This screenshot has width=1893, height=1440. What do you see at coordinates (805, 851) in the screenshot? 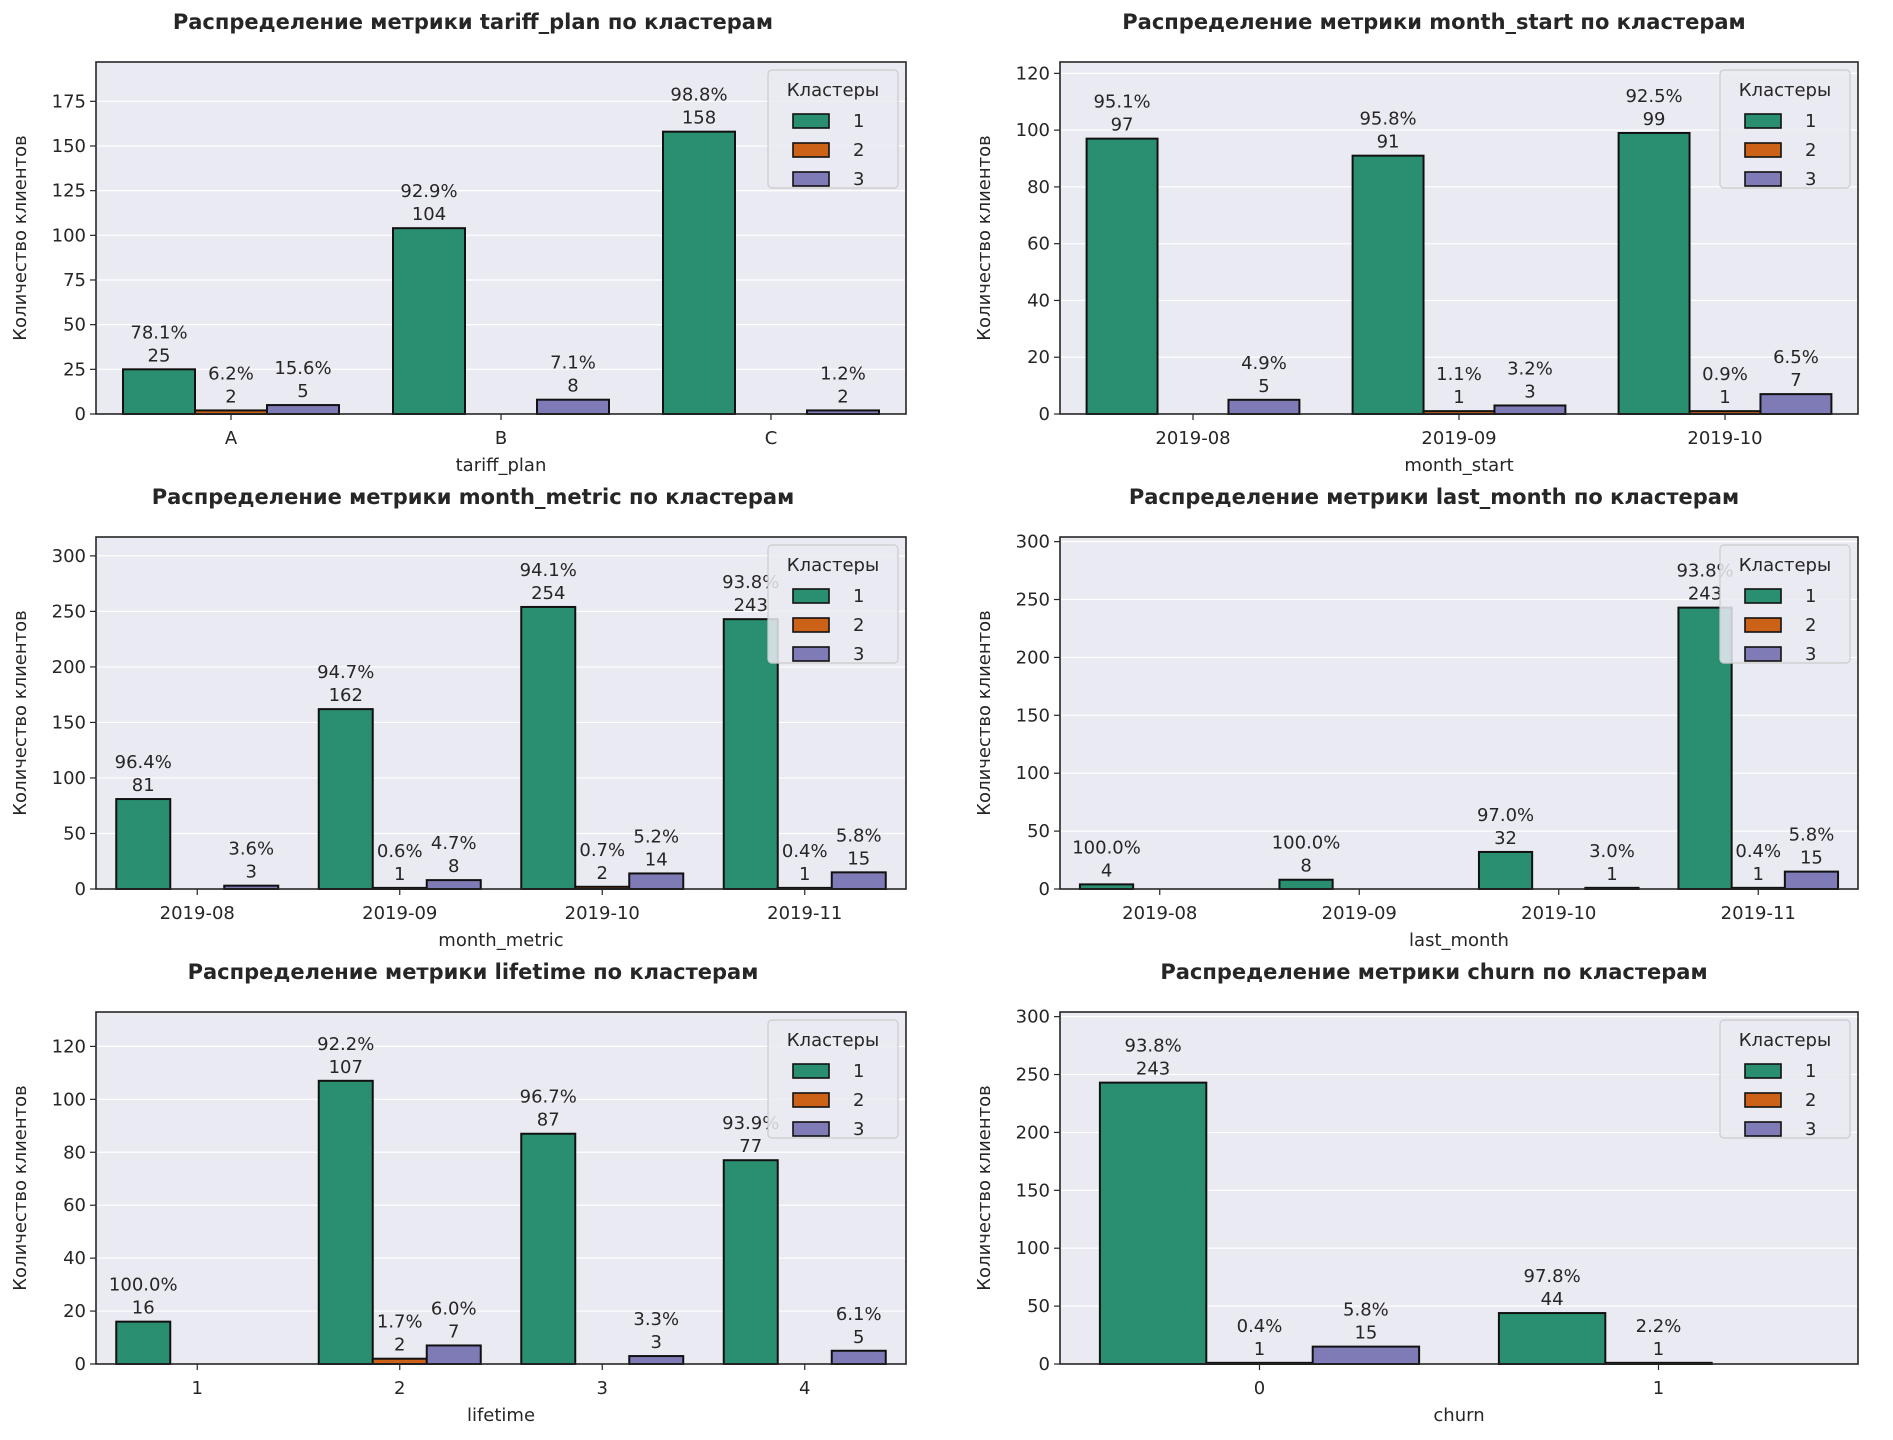
I see `bar-percent-label: 0.4%` at bounding box center [805, 851].